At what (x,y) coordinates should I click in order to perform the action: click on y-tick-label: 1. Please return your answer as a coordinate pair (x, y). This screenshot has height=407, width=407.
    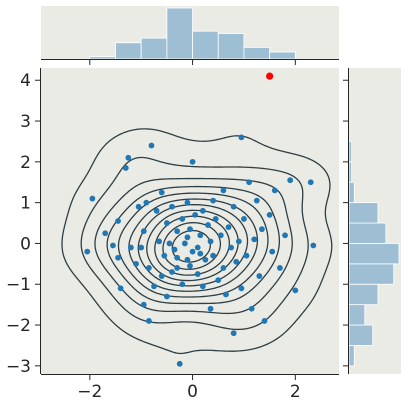
    Looking at the image, I should click on (25, 204).